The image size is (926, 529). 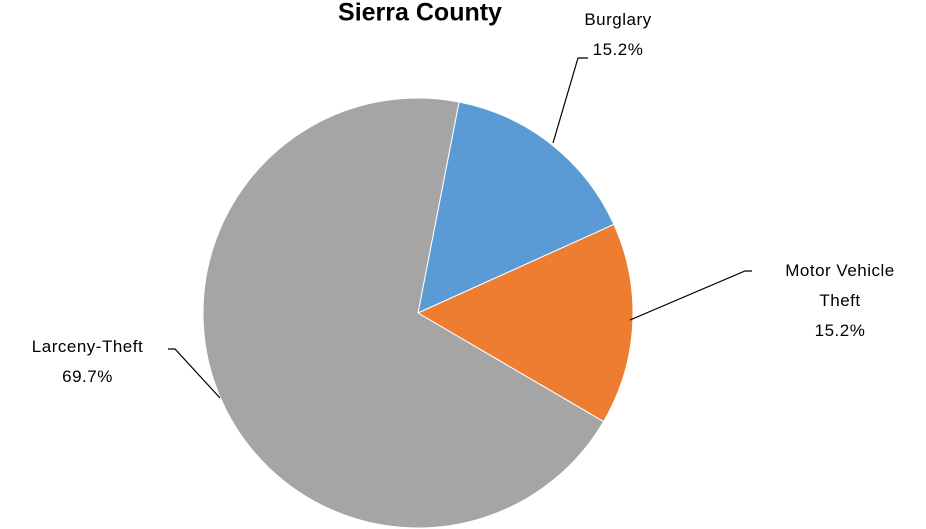 I want to click on chart-title: Sierra County, so click(x=420, y=13).